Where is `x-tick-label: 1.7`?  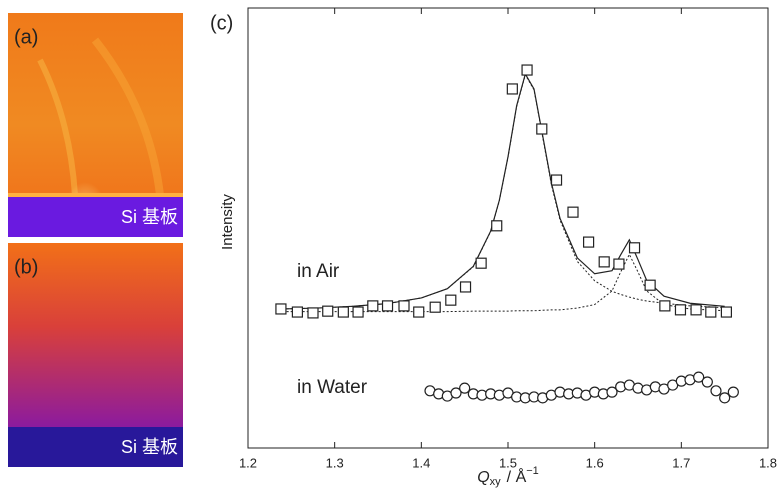
x-tick-label: 1.7 is located at coordinates (681, 462).